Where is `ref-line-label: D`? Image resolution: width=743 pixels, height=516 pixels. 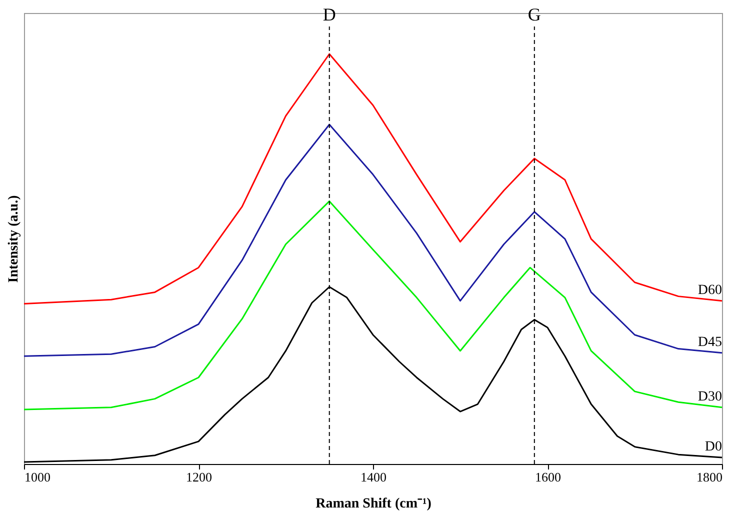 ref-line-label: D is located at coordinates (329, 14).